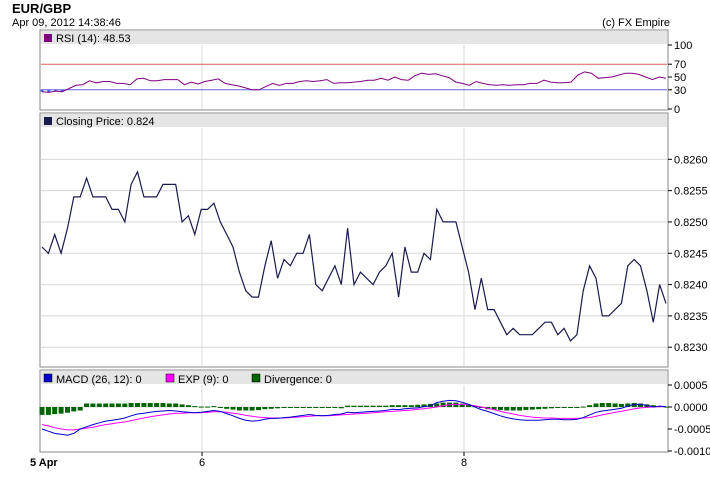  What do you see at coordinates (203, 380) in the screenshot?
I see `macd-legend-label: EXP (9): 0` at bounding box center [203, 380].